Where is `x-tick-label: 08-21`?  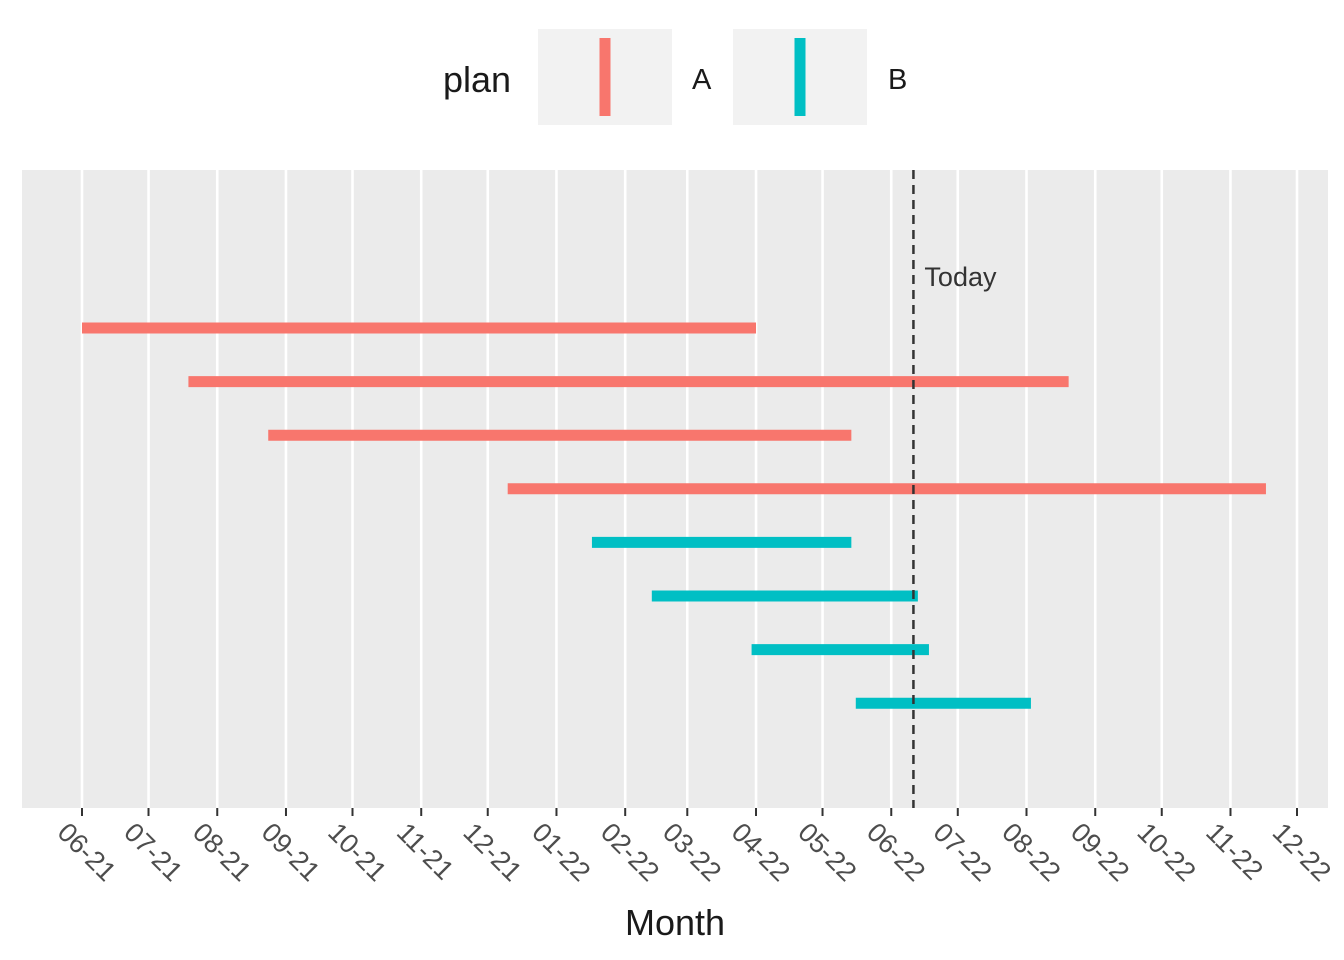
x-tick-label: 08-21 is located at coordinates (222, 852).